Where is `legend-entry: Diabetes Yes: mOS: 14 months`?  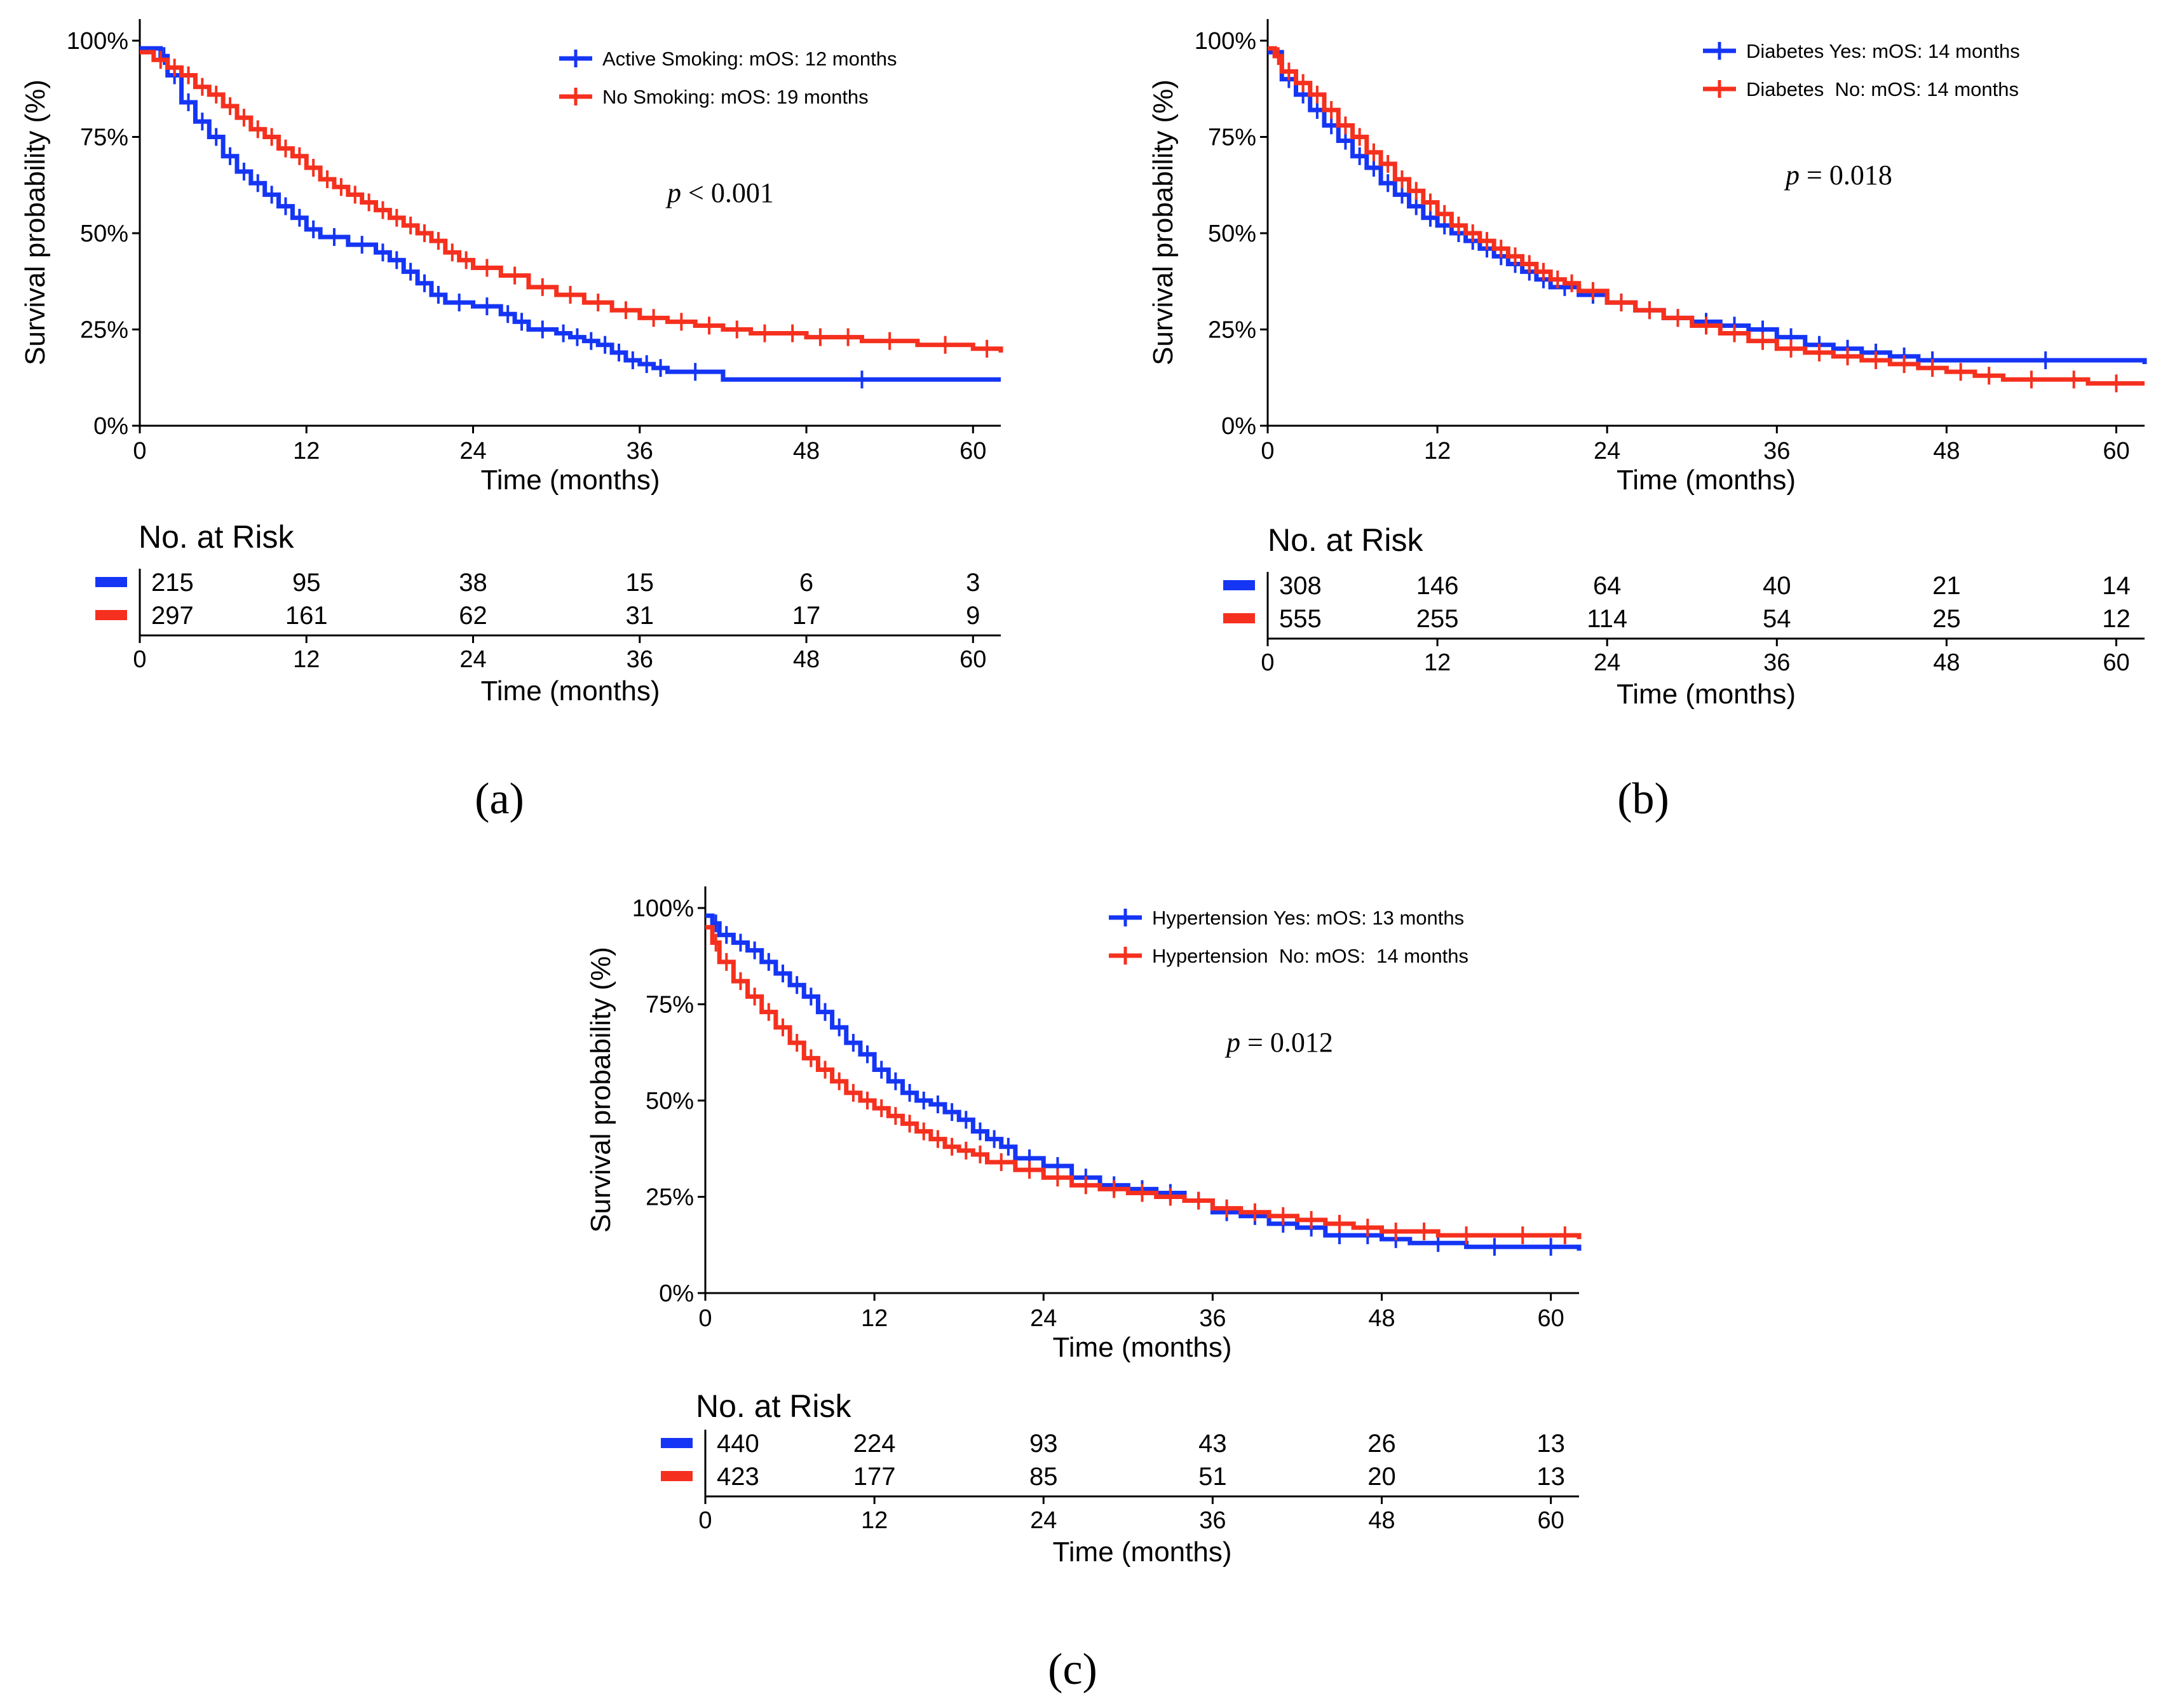
legend-entry: Diabetes Yes: mOS: 14 months is located at coordinates (1883, 51).